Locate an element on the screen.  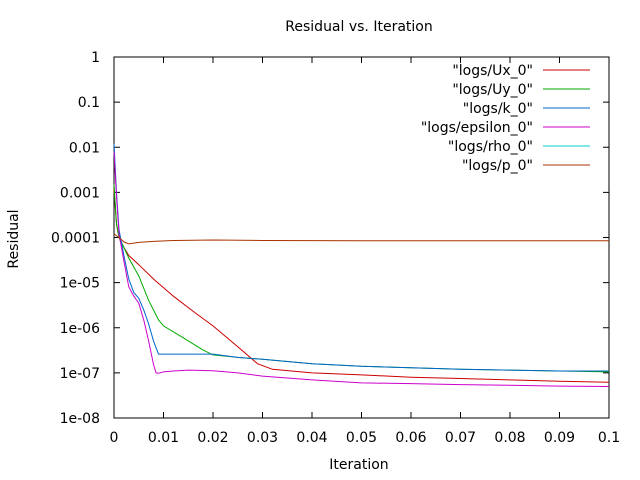
chart-title: Residual vs. Iteration is located at coordinates (358, 27).